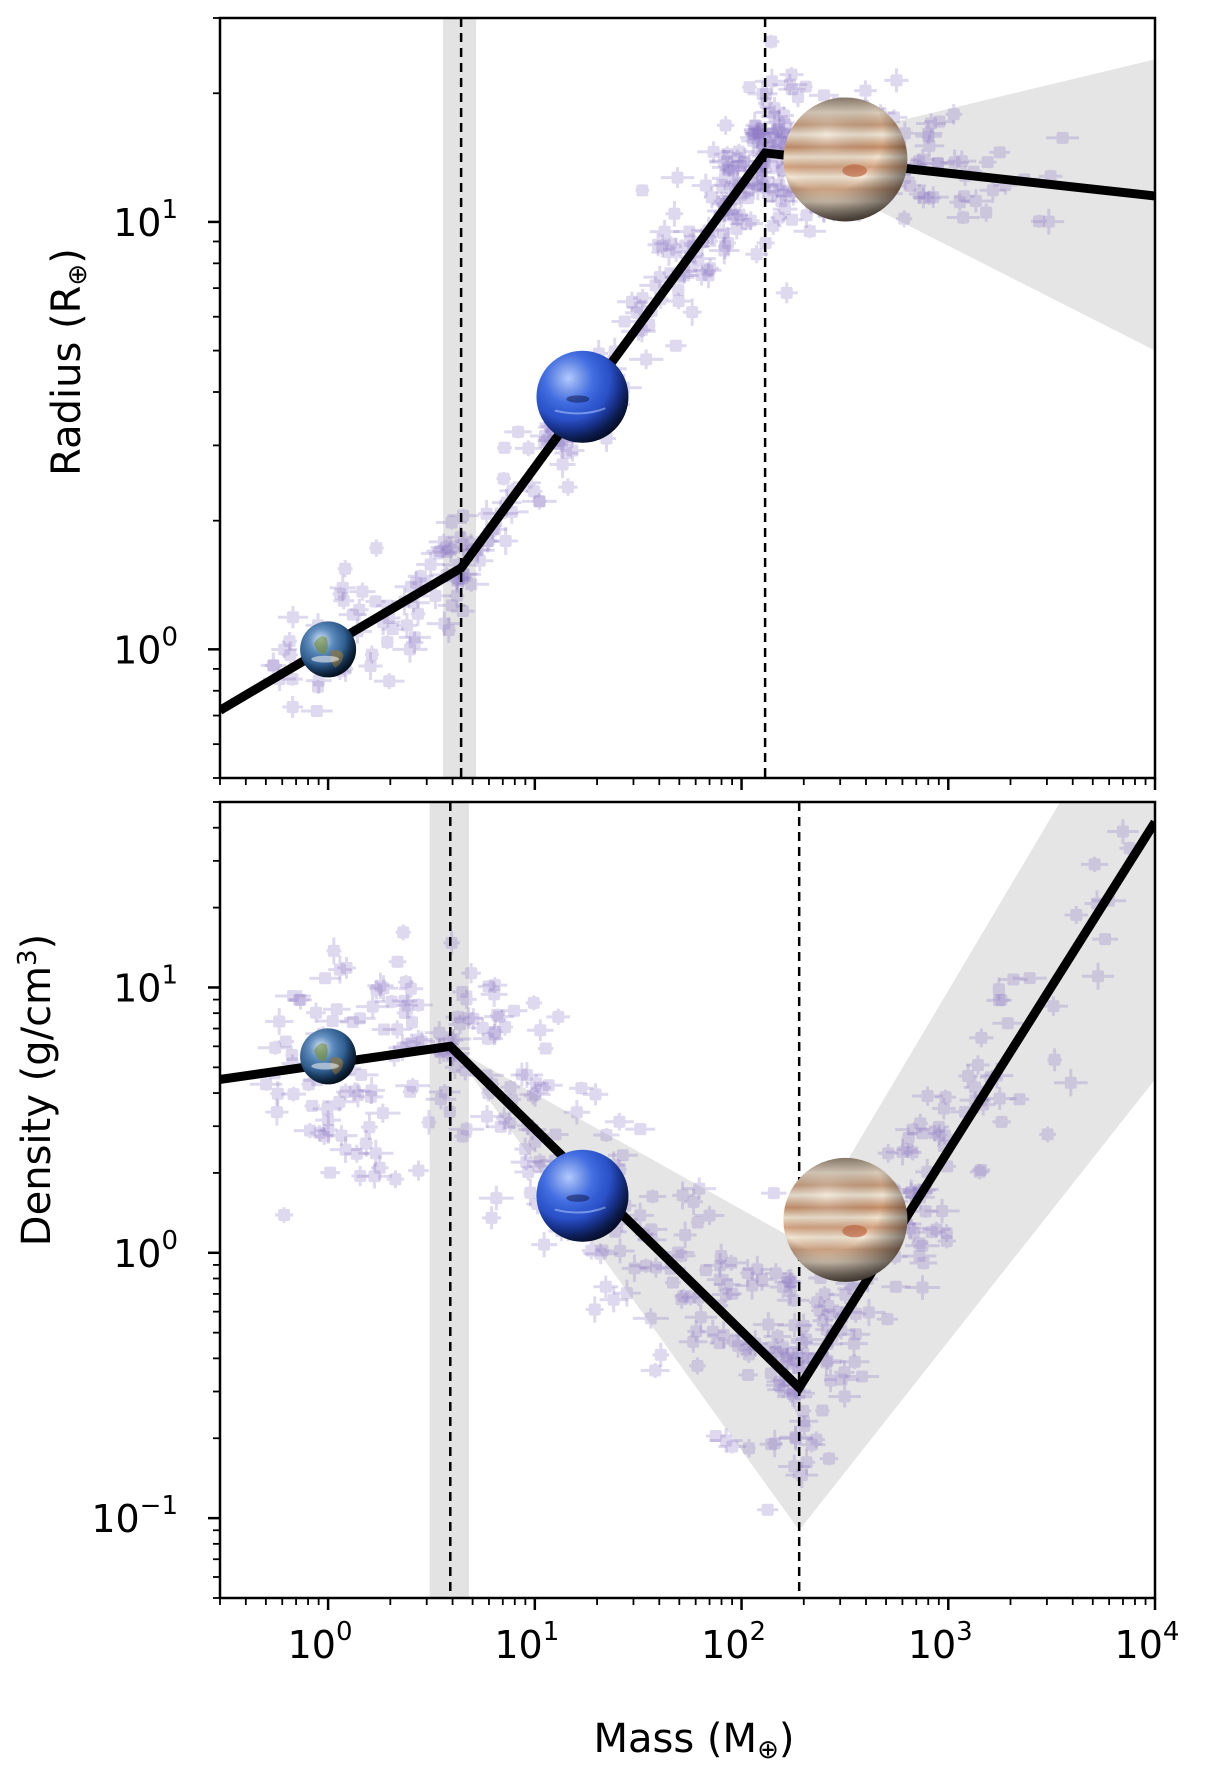 Image resolution: width=1228 pixels, height=1768 pixels. Describe the element at coordinates (145, 220) in the screenshot. I see `top-y-tick-label: 10¹` at that location.